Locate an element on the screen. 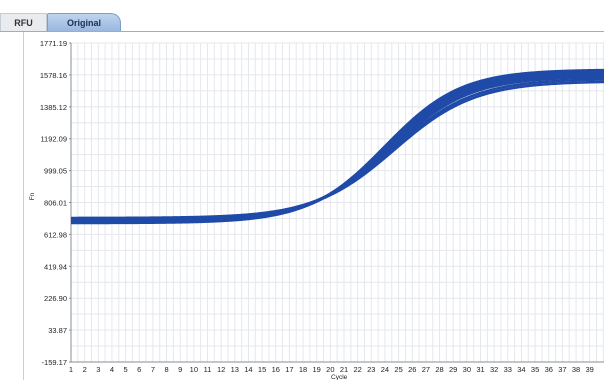 This screenshot has height=380, width=604. y-tick-label: 806.01 is located at coordinates (55, 203).